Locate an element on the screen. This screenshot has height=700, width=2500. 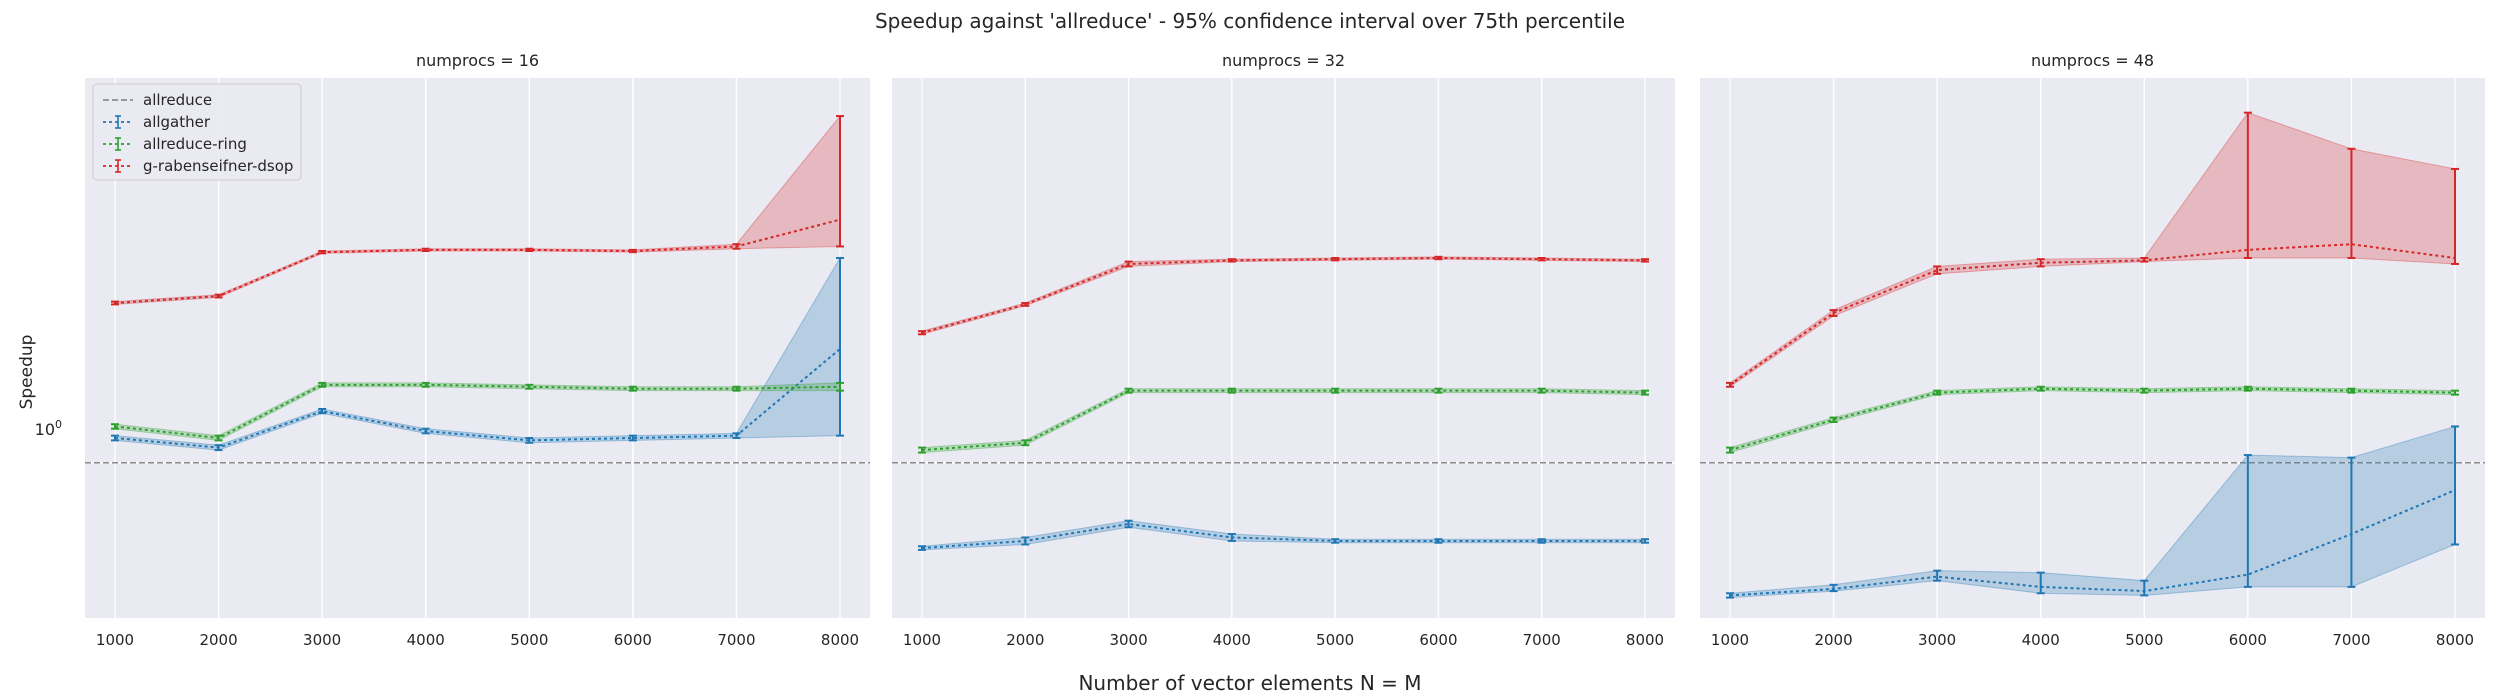
y-tick-label: 100 is located at coordinates (48, 428).